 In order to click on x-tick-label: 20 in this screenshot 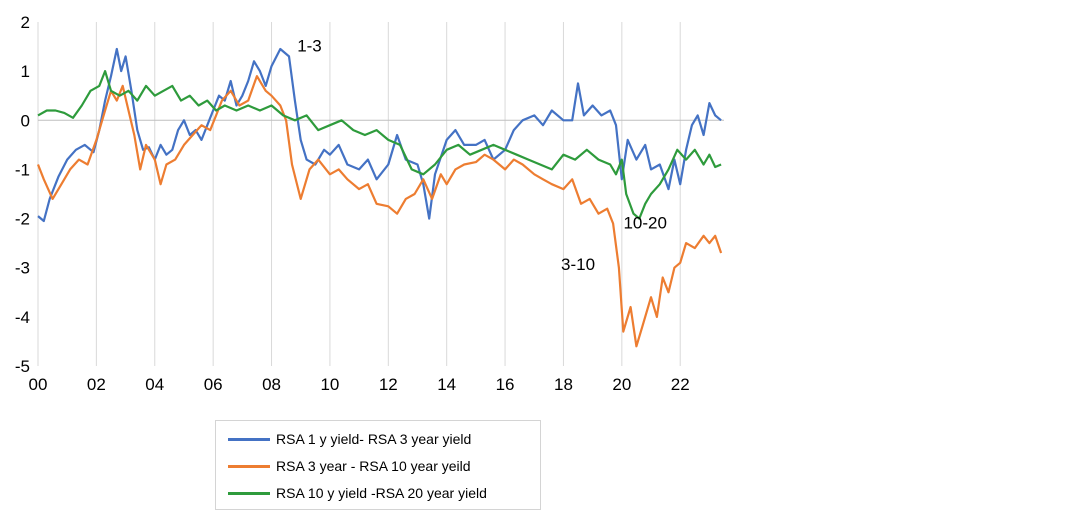, I will do `click(621, 384)`.